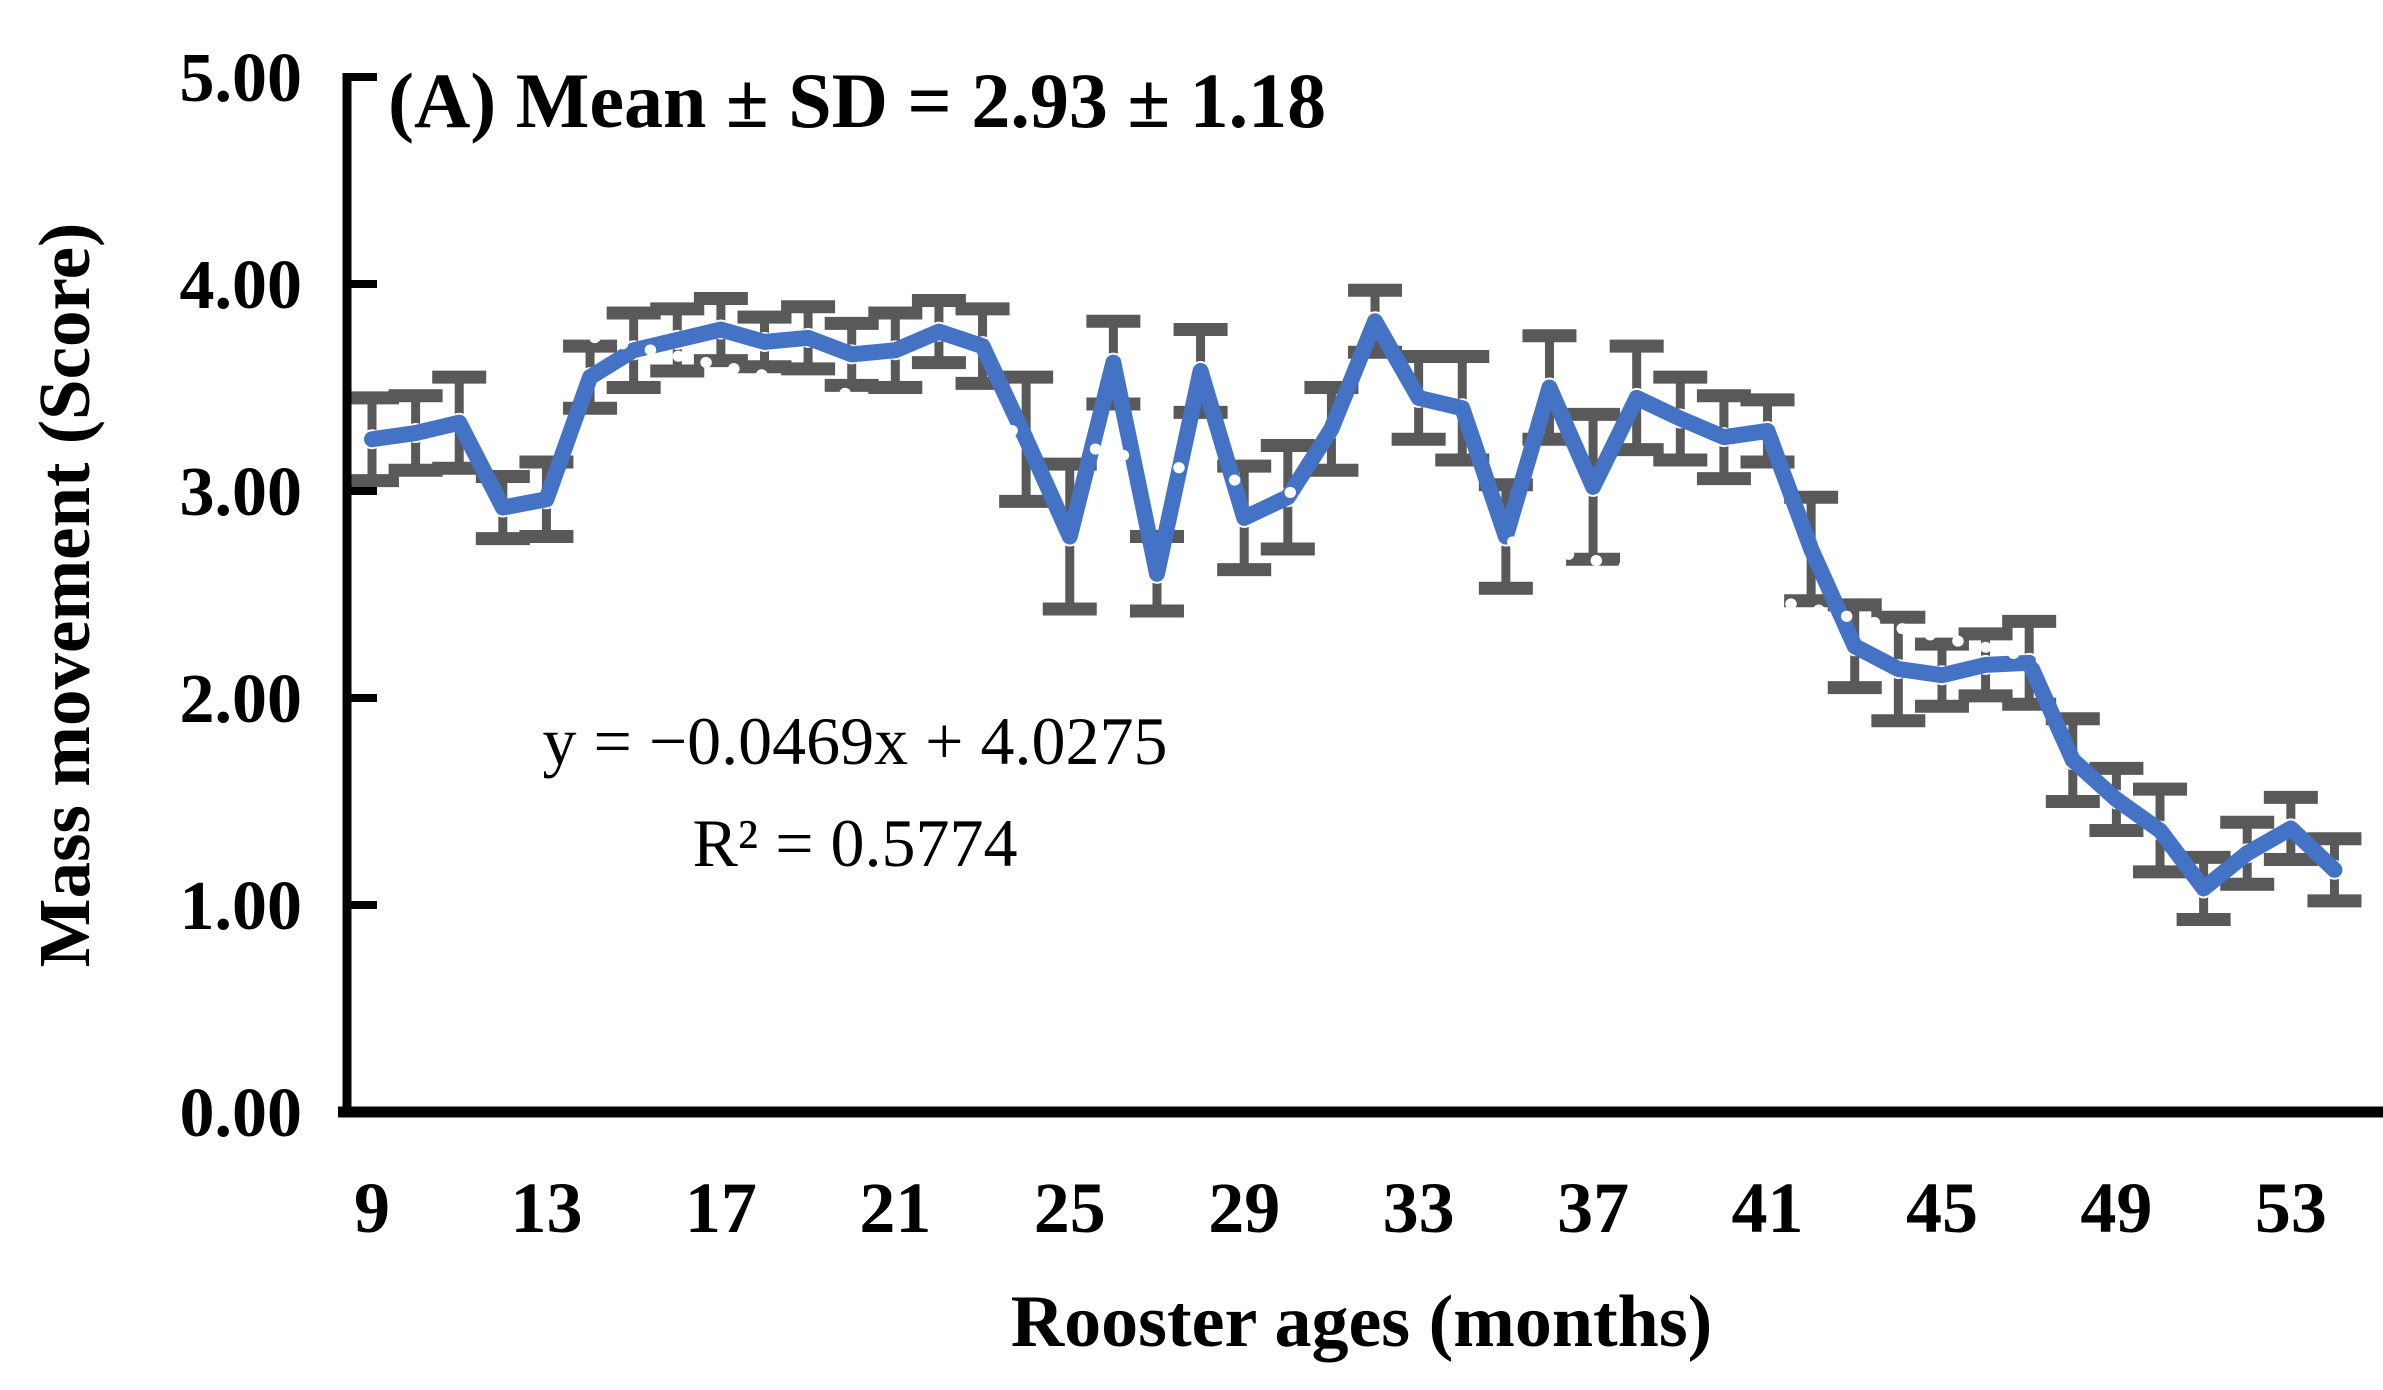  What do you see at coordinates (64, 595) in the screenshot?
I see `y-axis-title: Mass movement (Score)` at bounding box center [64, 595].